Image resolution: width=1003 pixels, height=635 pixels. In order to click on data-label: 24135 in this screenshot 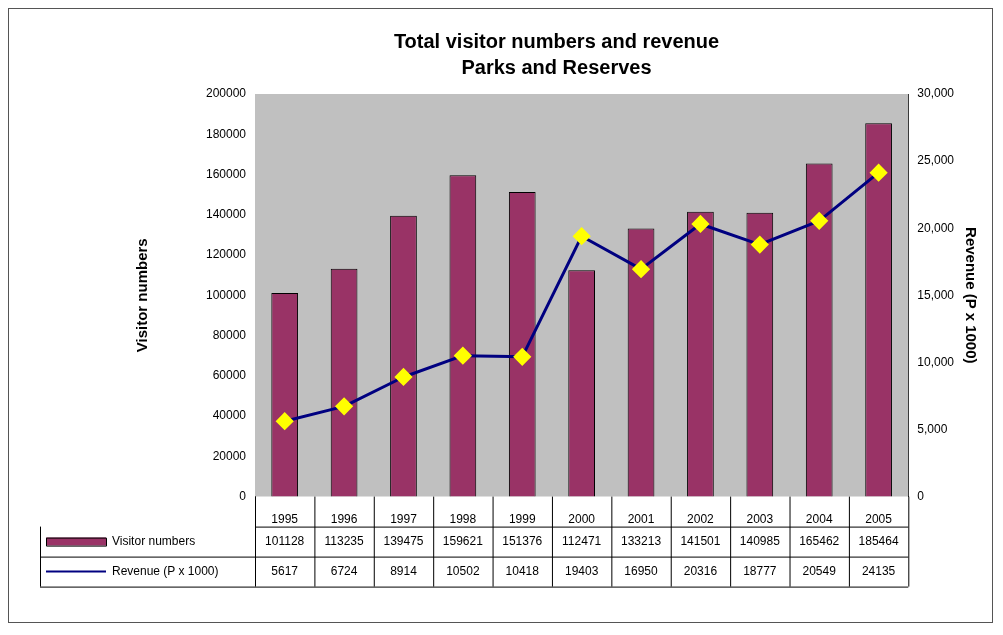, I will do `click(878, 570)`.